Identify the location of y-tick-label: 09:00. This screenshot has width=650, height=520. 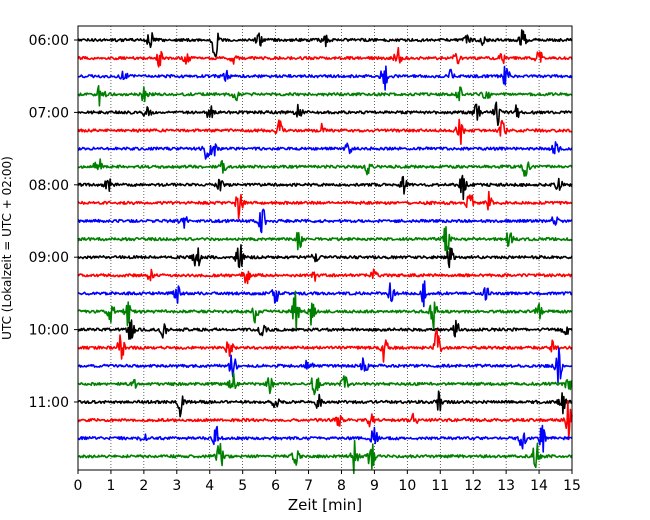
(49, 258).